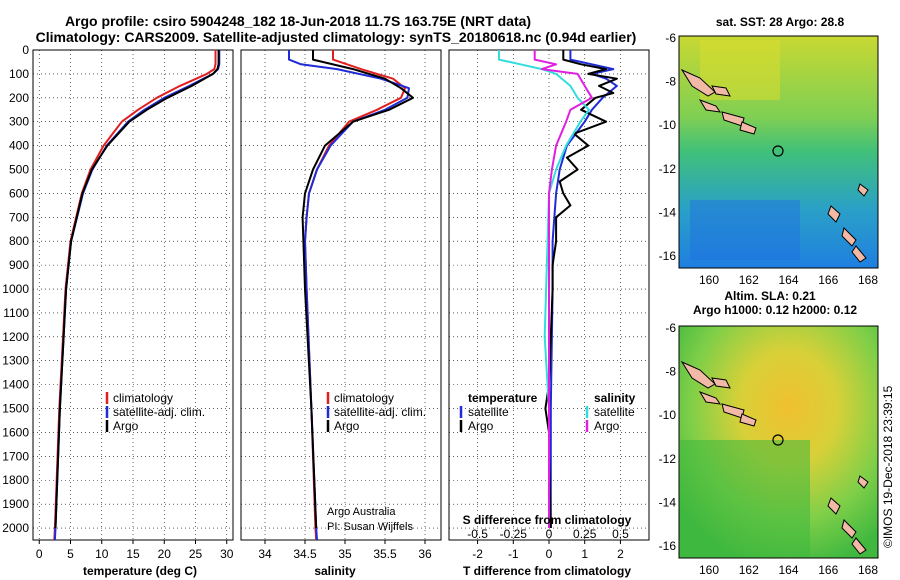 The height and width of the screenshot is (580, 900). Describe the element at coordinates (503, 398) in the screenshot. I see `legend-title-temperature: temperature` at that location.